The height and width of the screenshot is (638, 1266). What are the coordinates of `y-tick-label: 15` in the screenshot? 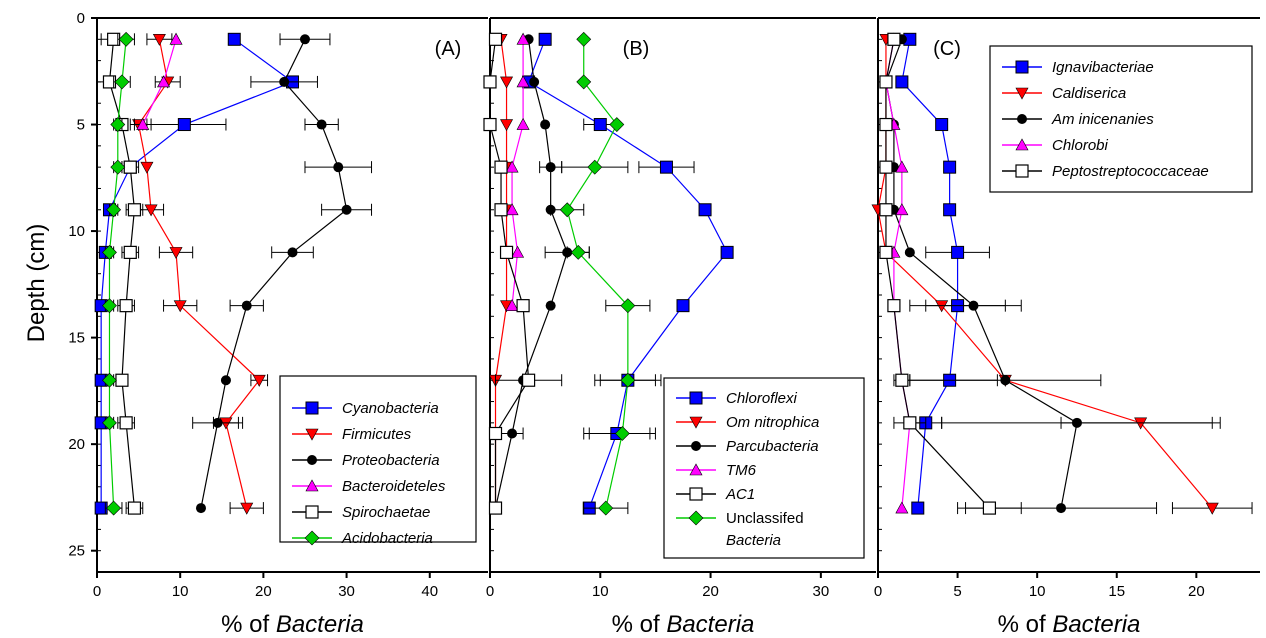 It's located at (76, 338).